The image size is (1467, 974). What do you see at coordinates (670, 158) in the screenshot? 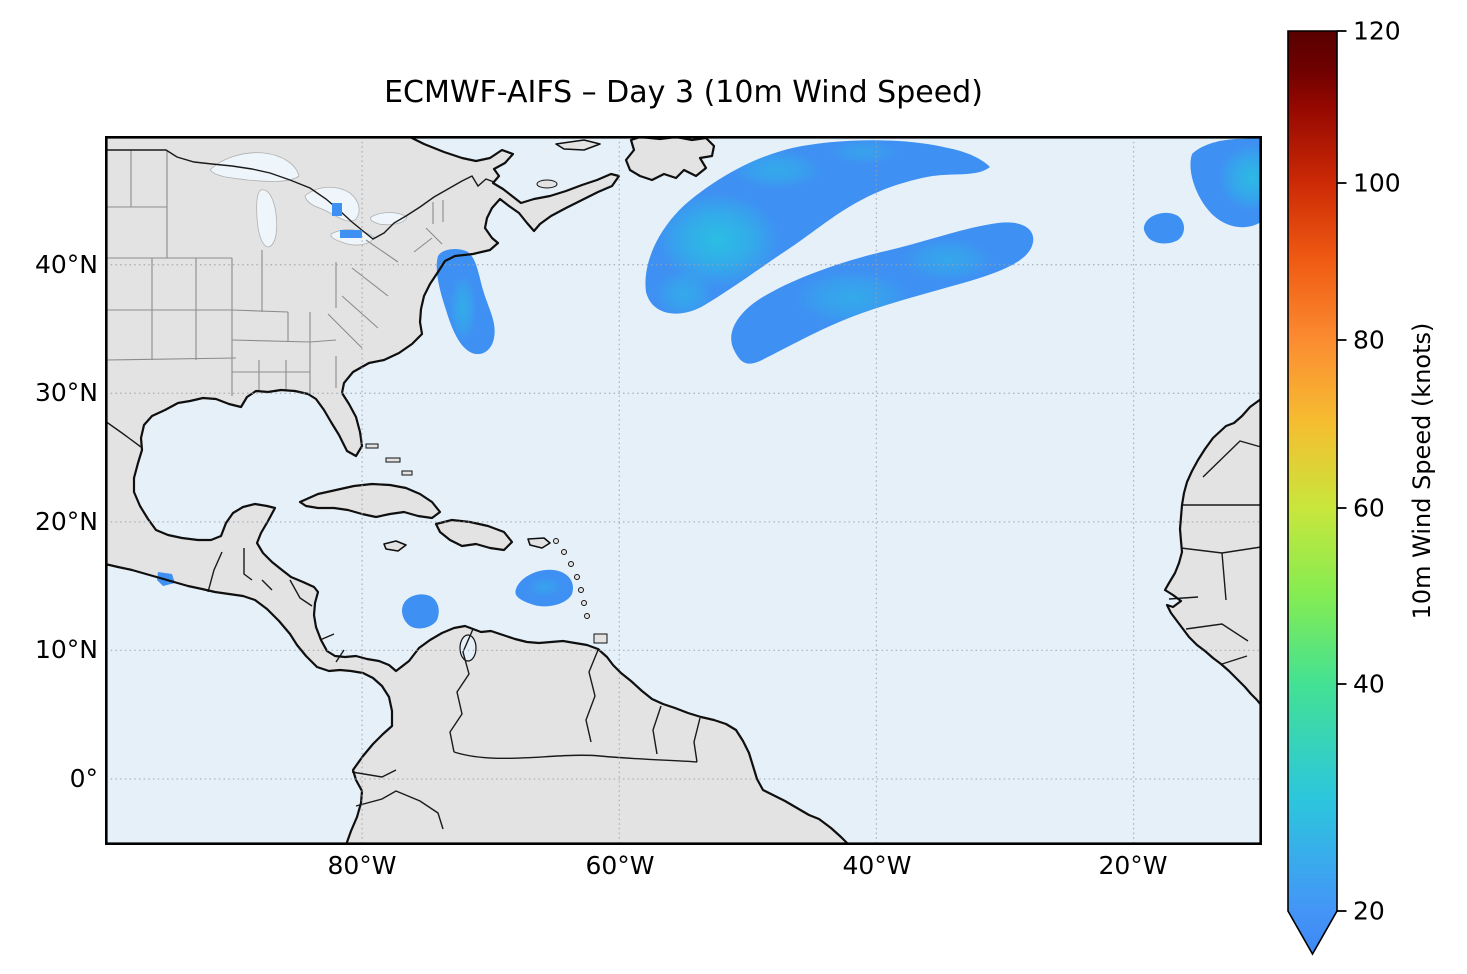
I see `newfoundland-island` at bounding box center [670, 158].